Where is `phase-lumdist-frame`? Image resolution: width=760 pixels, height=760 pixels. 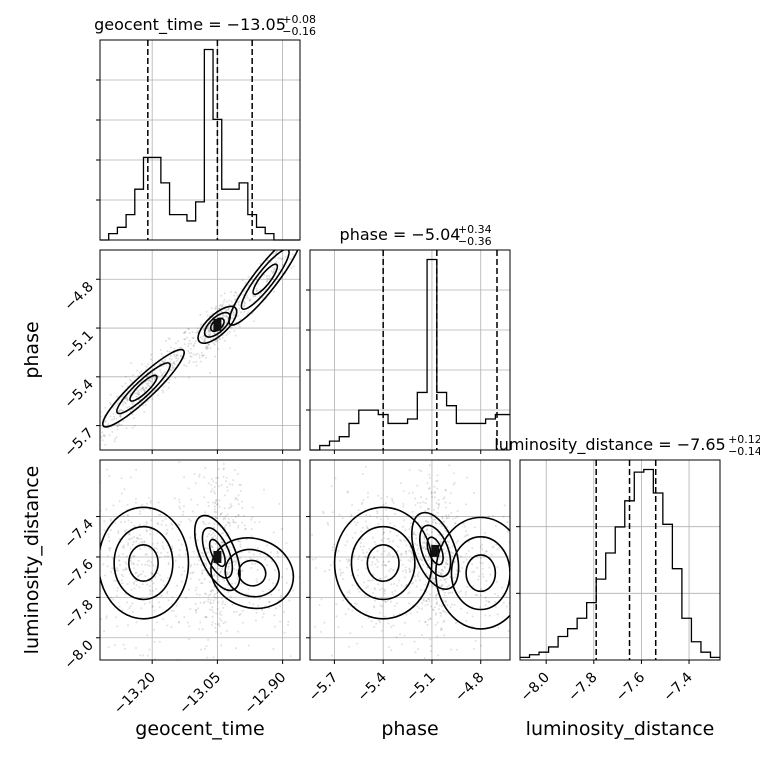
phase-lumdist-frame is located at coordinates (410, 560).